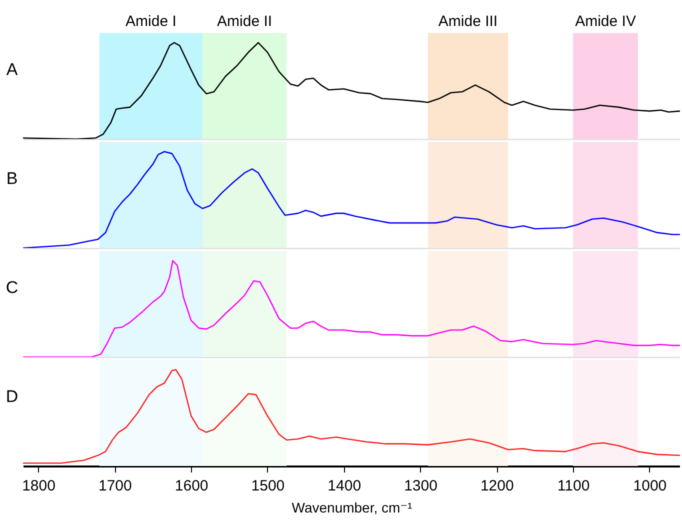 The height and width of the screenshot is (524, 682). I want to click on band-label: Amide IV, so click(605, 21).